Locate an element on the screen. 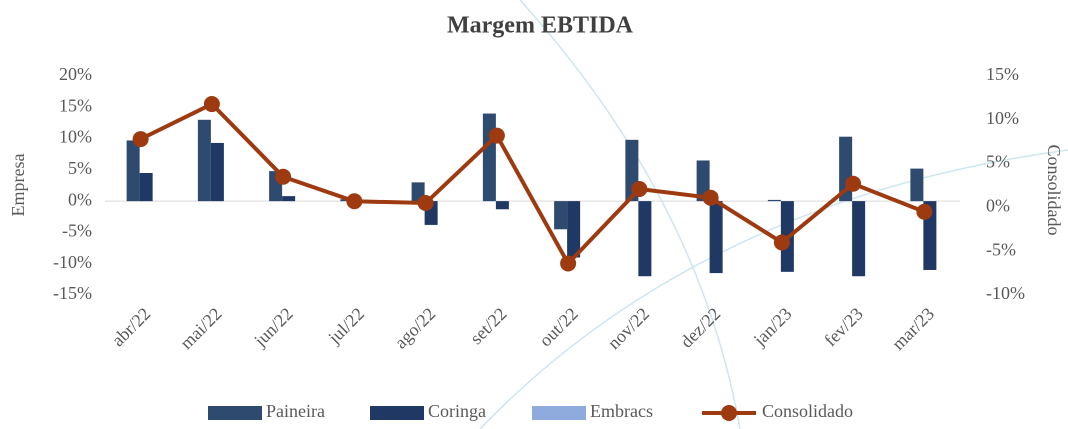  x-tick-label: mar/23 is located at coordinates (913, 329).